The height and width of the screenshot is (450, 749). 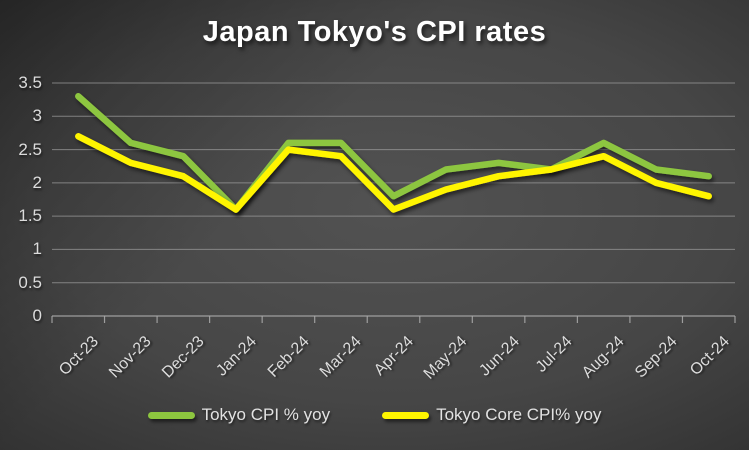 What do you see at coordinates (393, 319) in the screenshot?
I see `axis-ticks` at bounding box center [393, 319].